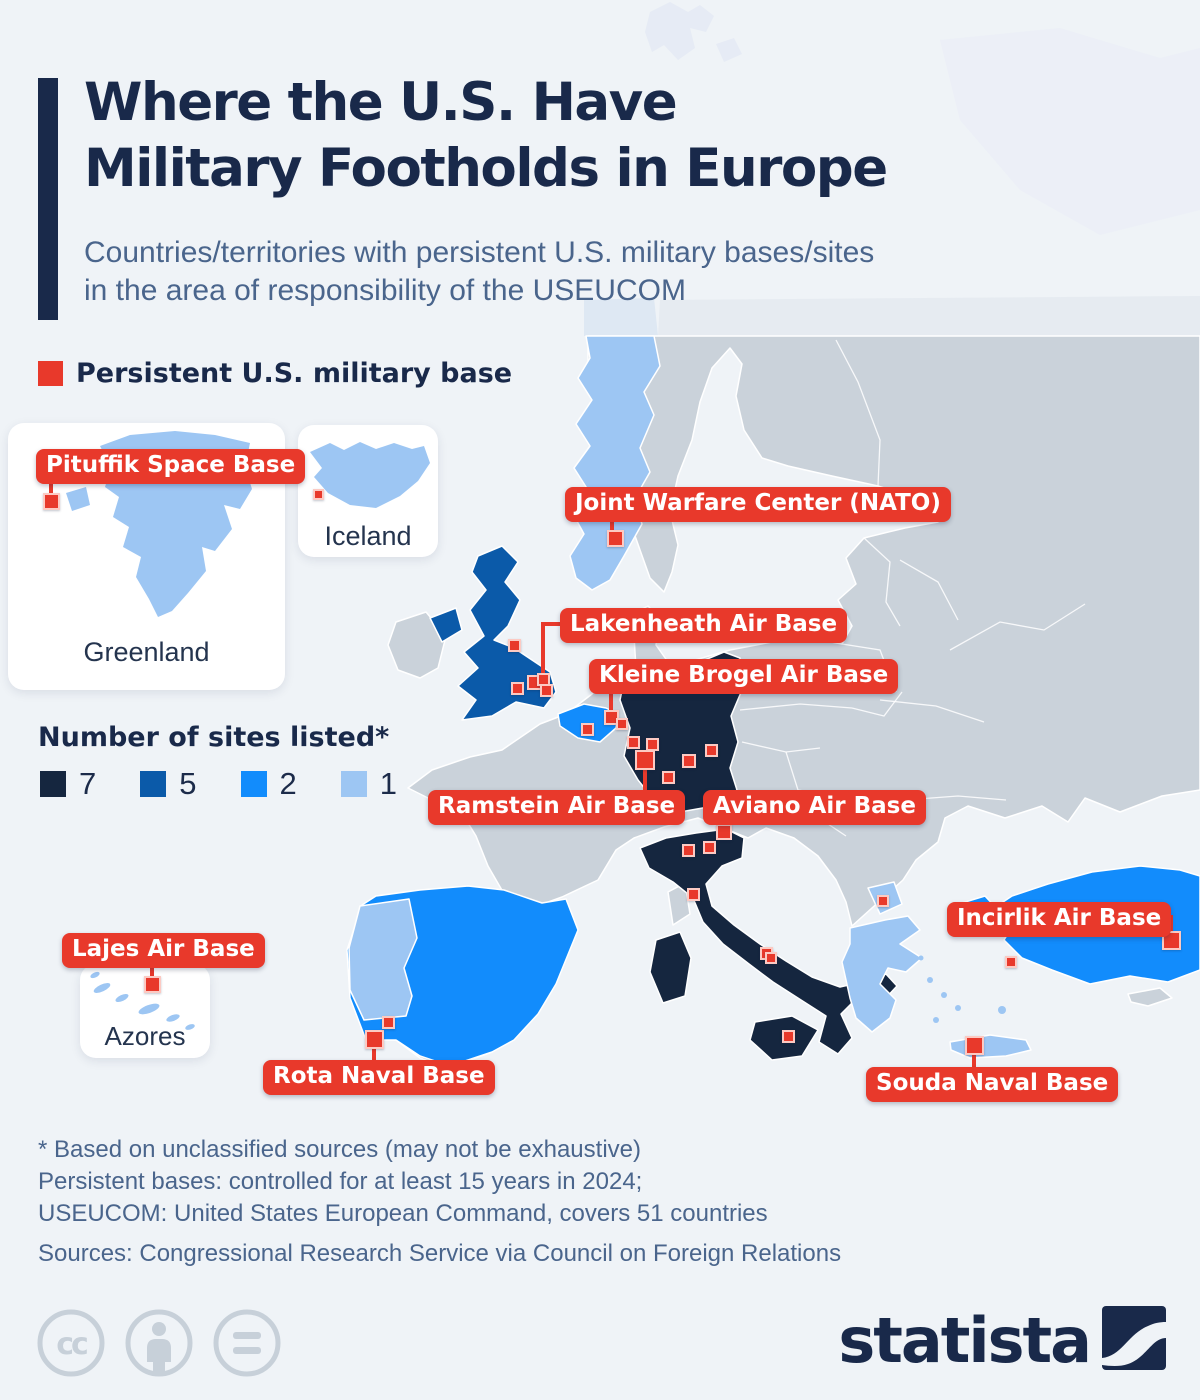 Image resolution: width=1200 pixels, height=1400 pixels. I want to click on base-label-aviano: Aviano Air Base, so click(814, 807).